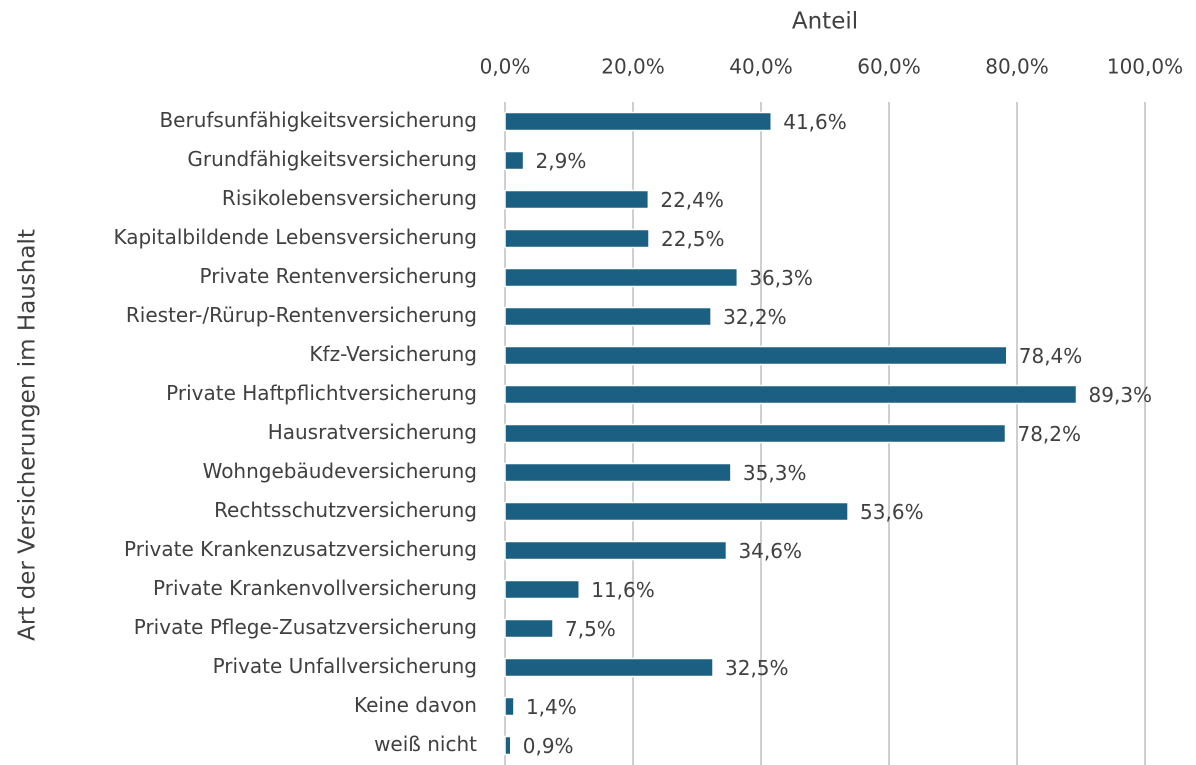 The height and width of the screenshot is (765, 1196). I want to click on data-label: 2,9%, so click(561, 161).